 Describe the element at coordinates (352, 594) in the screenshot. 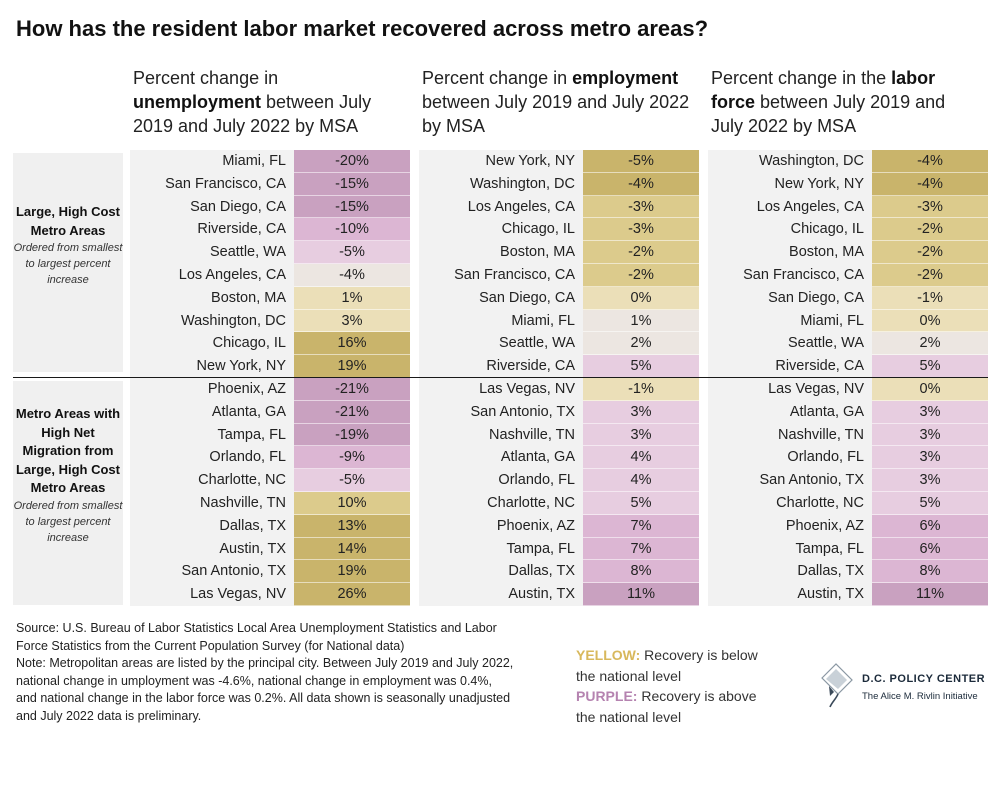

I see `value-cell: 26%` at that location.